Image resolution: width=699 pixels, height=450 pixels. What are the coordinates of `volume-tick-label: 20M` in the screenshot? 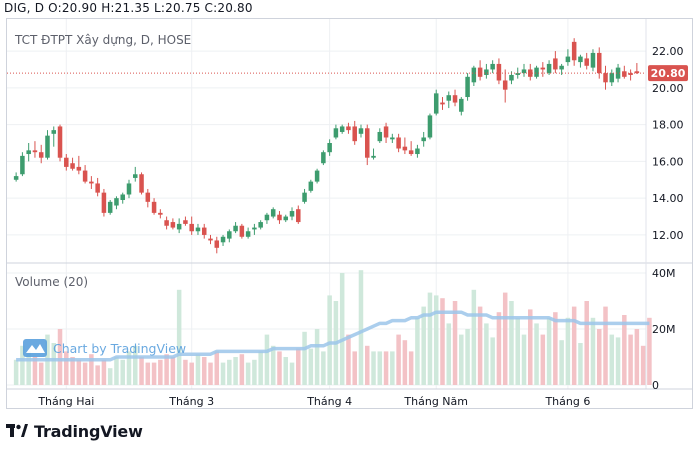 It's located at (664, 329).